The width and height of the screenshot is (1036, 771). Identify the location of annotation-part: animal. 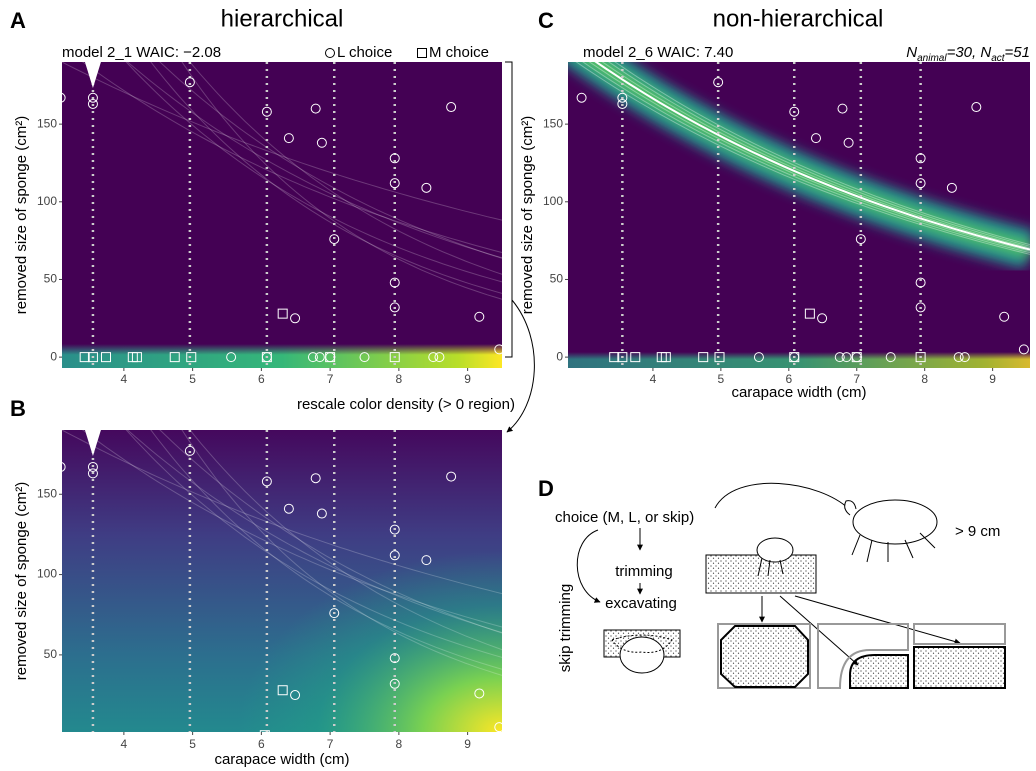
(932, 58).